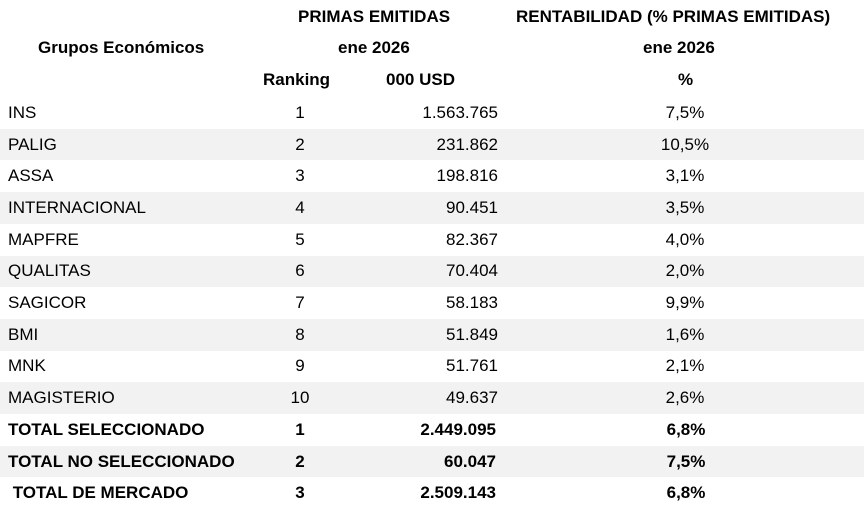 This screenshot has width=864, height=510. Describe the element at coordinates (472, 207) in the screenshot. I see `primas-value: 90.451` at that location.